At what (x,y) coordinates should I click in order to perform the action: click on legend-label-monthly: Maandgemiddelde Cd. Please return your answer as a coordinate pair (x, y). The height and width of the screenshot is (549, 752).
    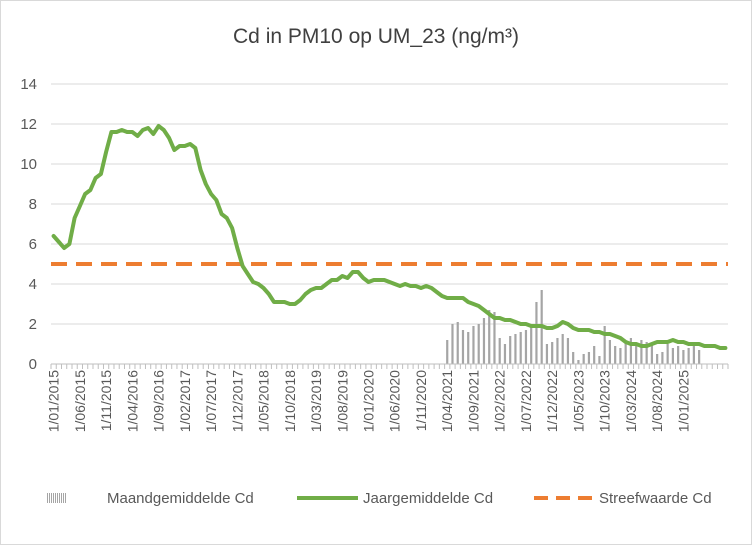
    Looking at the image, I should click on (180, 498).